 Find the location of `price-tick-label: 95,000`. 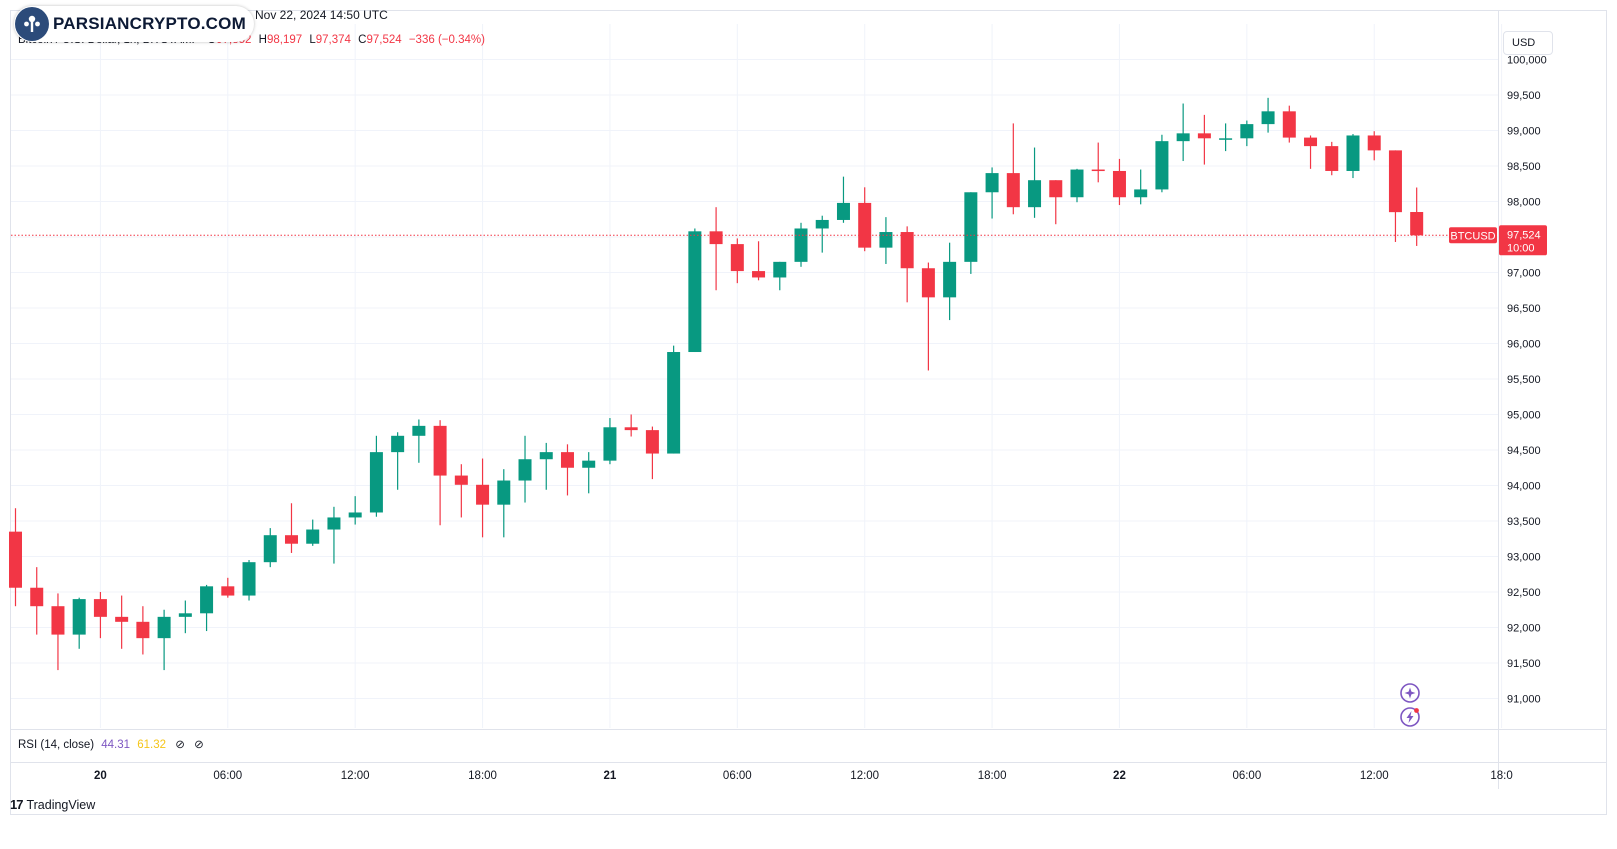

price-tick-label: 95,000 is located at coordinates (1524, 416).